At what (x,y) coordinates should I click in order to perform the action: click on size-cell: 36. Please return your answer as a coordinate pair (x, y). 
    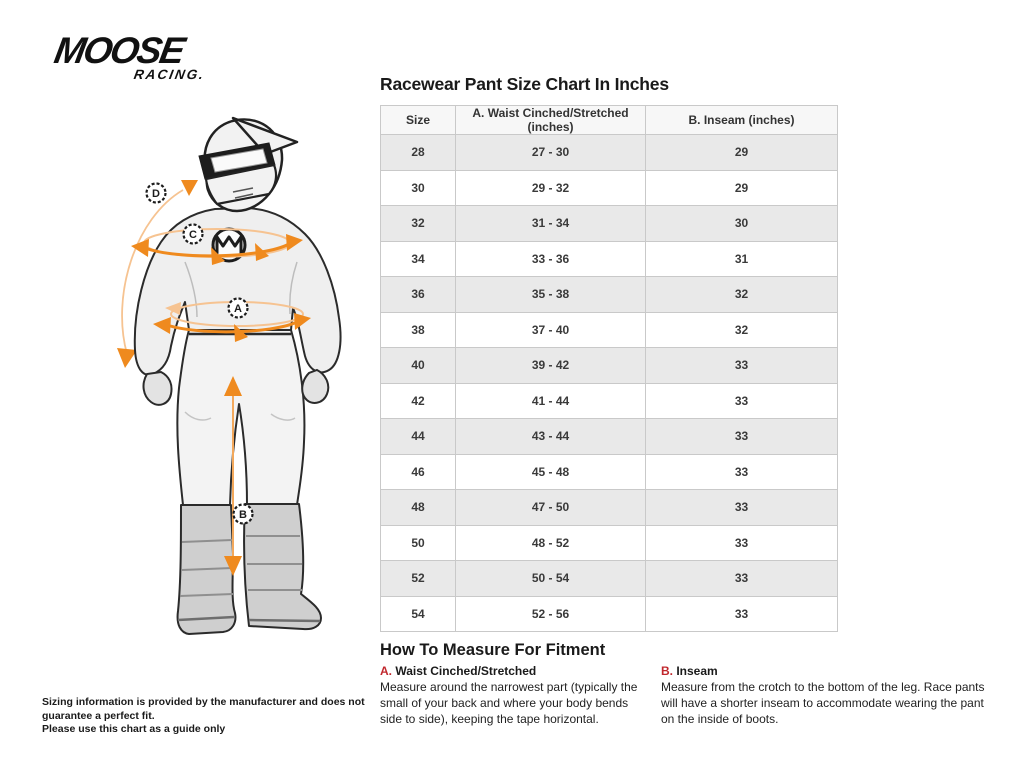
    Looking at the image, I should click on (418, 294).